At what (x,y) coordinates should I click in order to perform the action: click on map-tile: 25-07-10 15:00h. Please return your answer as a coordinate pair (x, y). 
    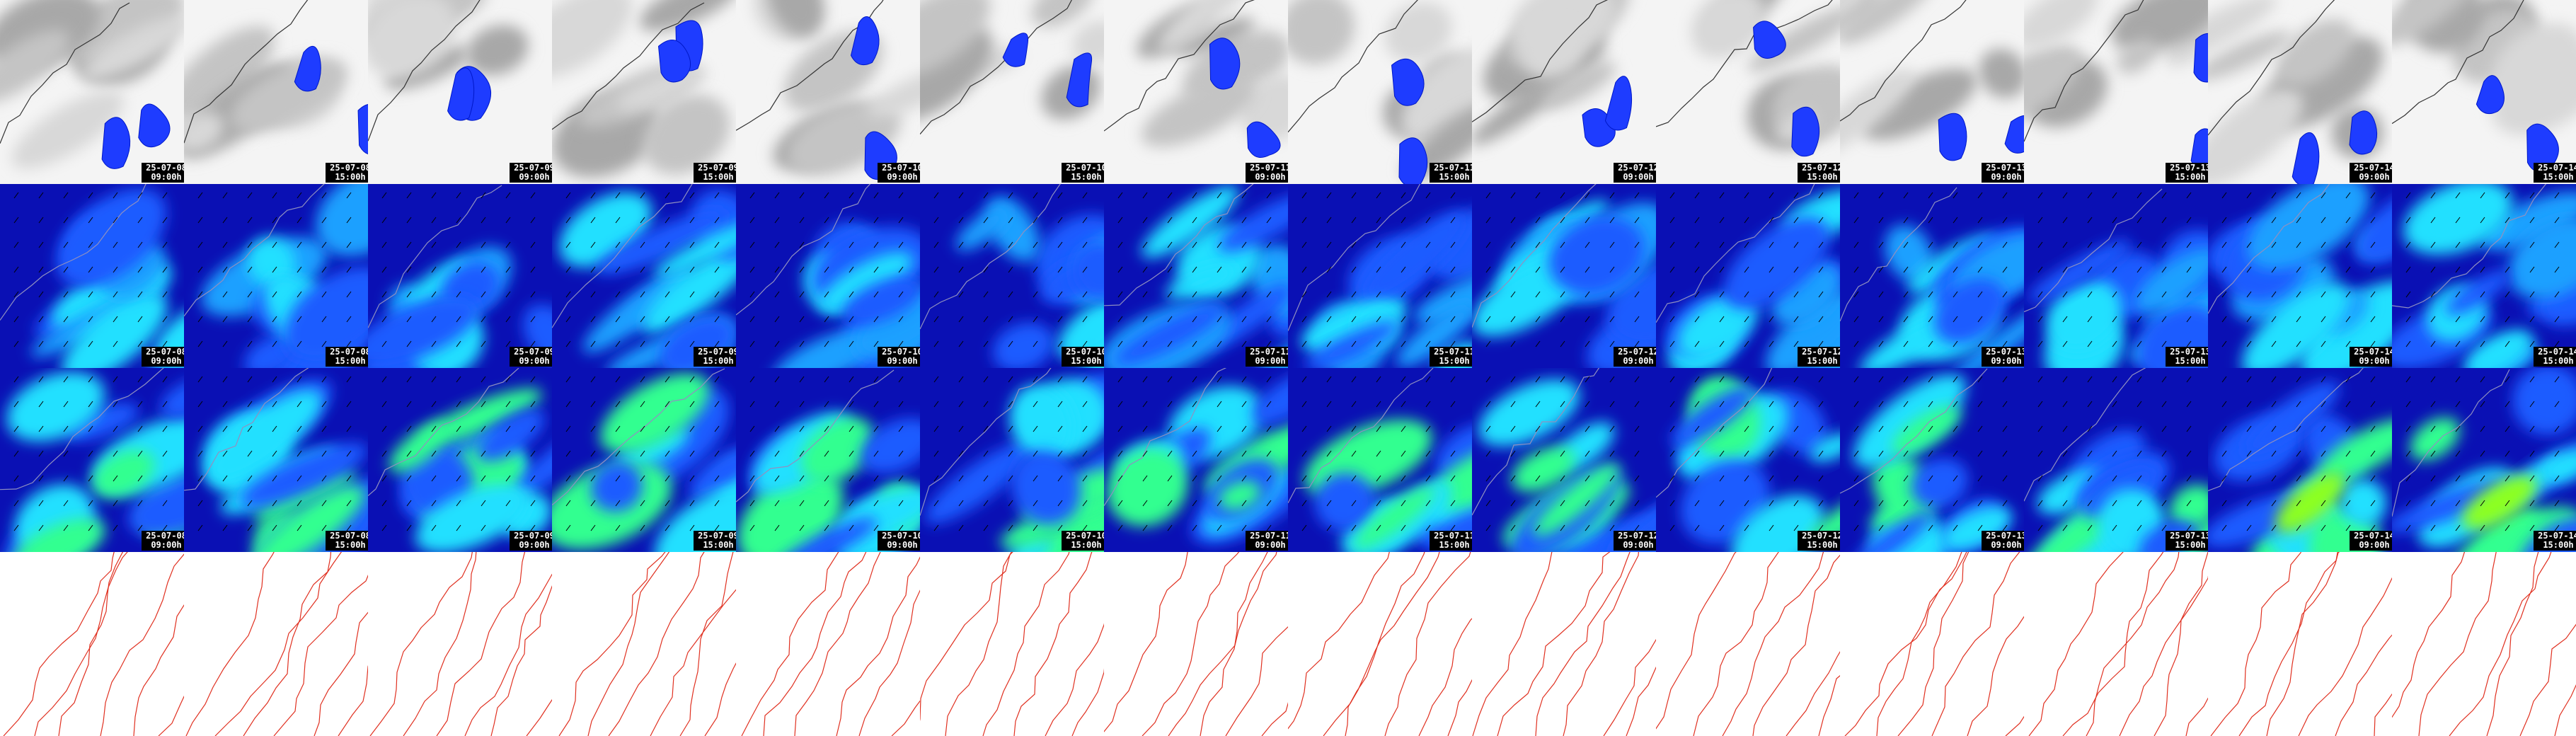
    Looking at the image, I should click on (1012, 460).